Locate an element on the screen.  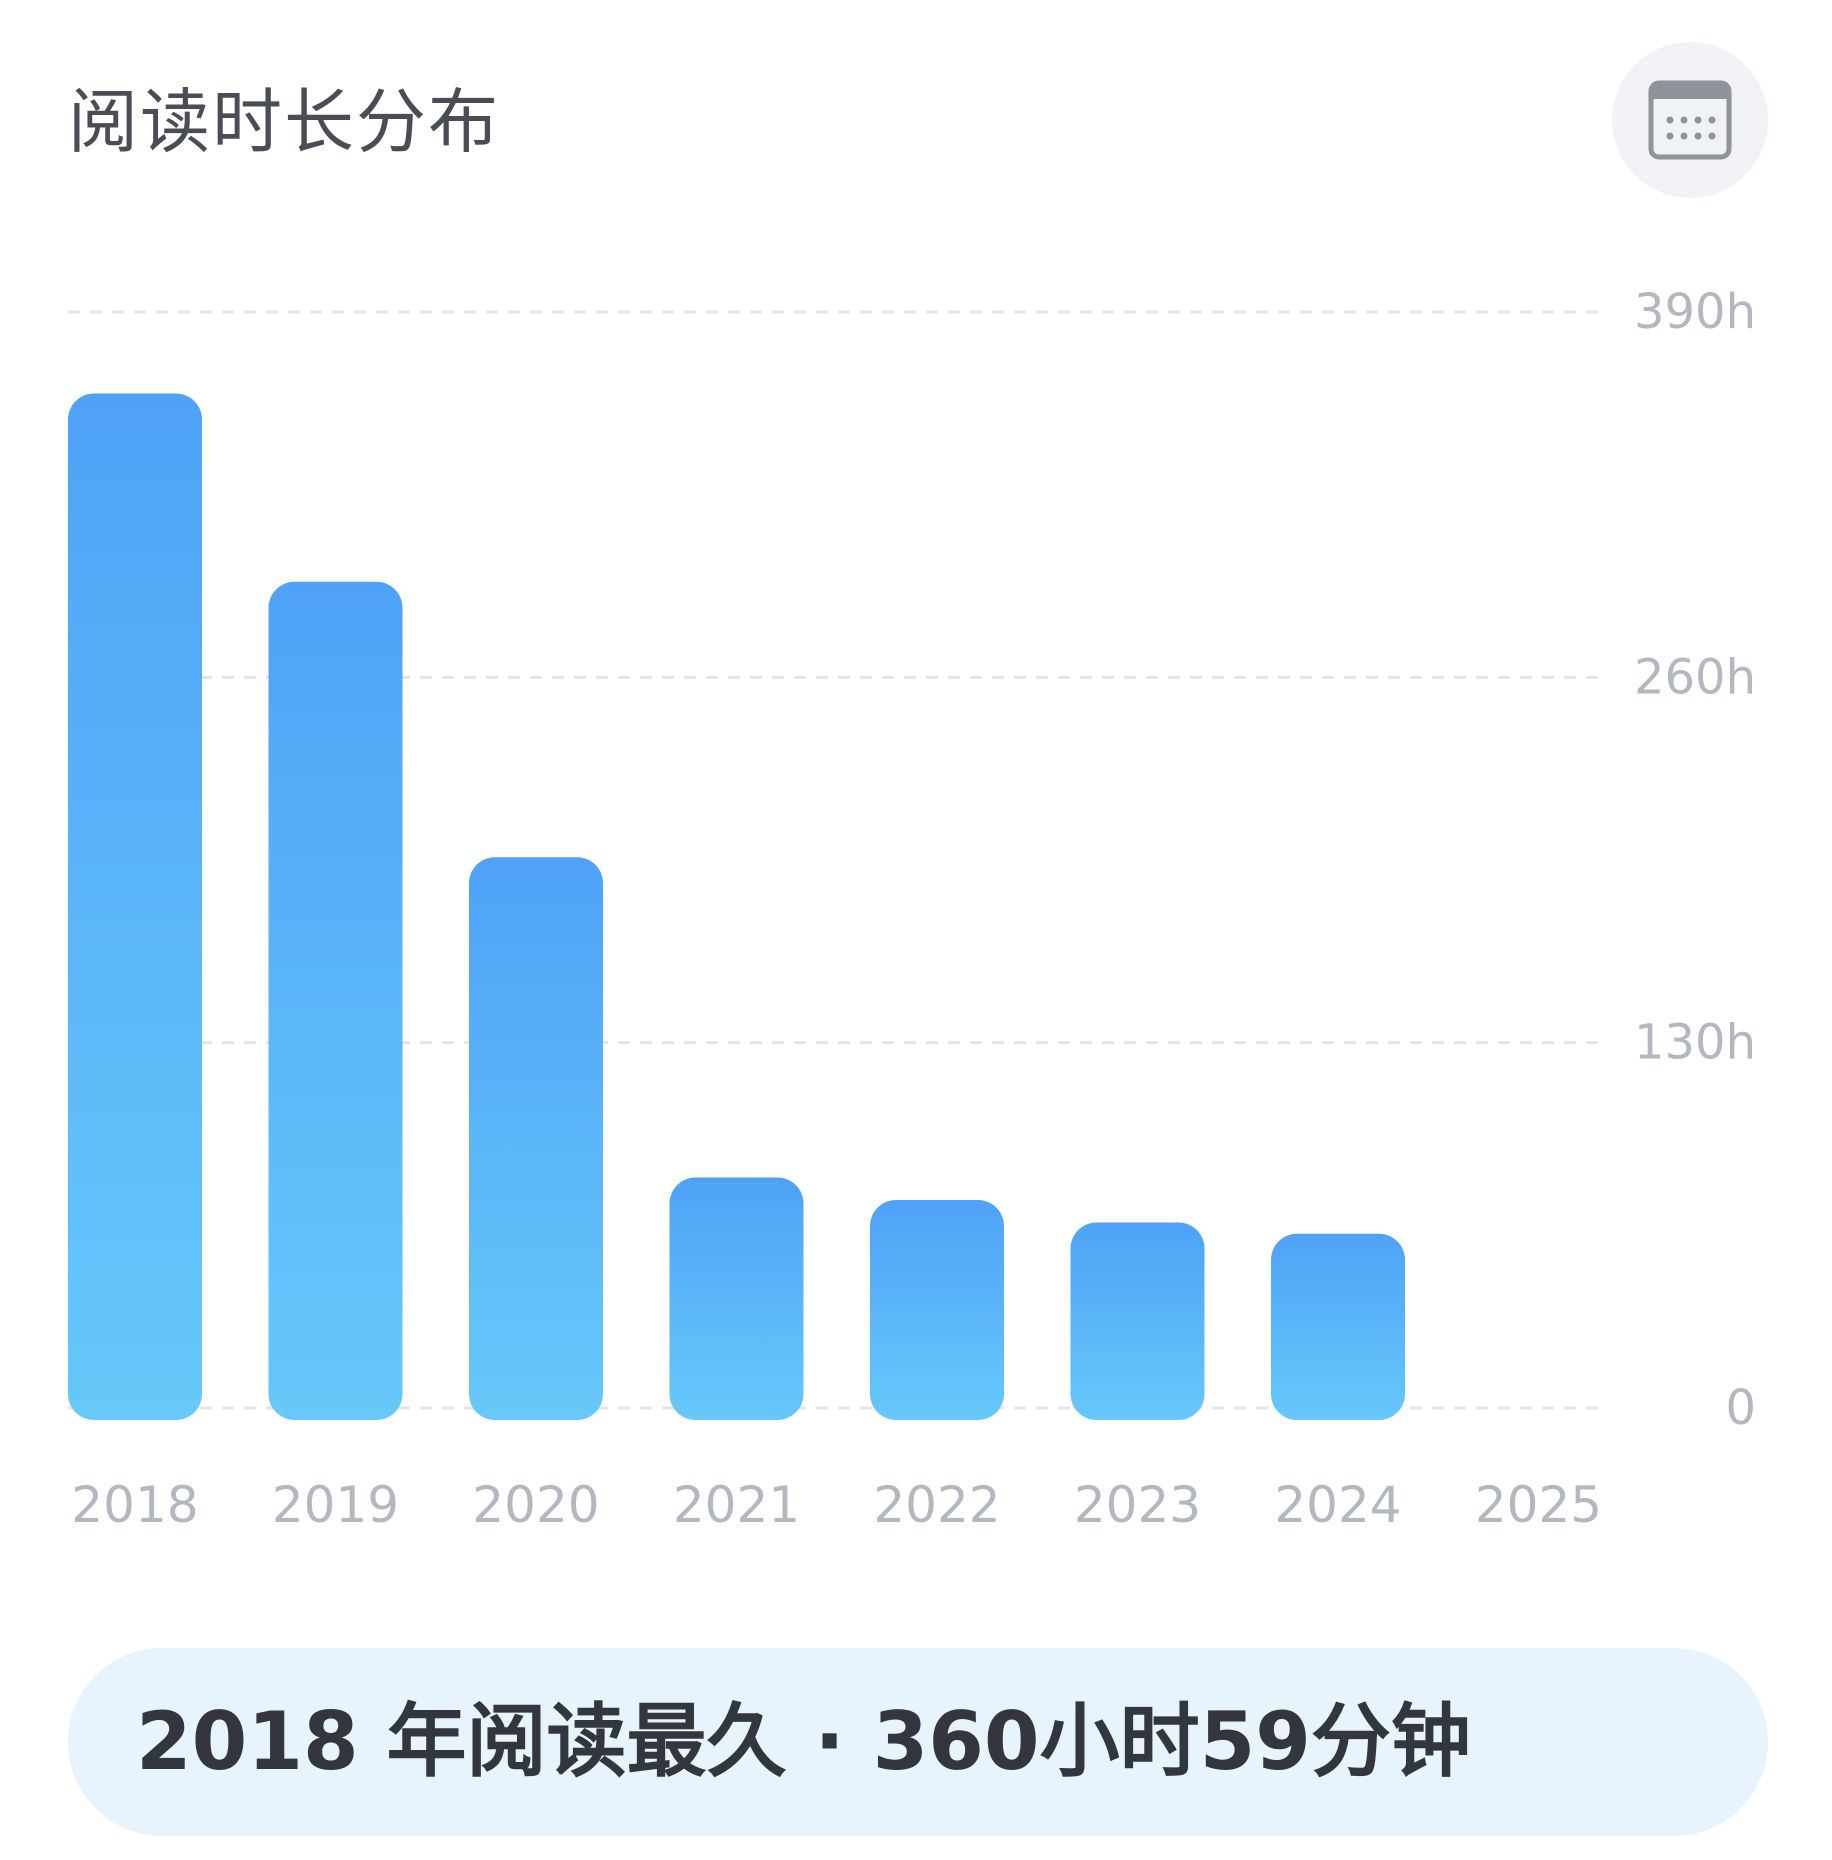
calendar-icon is located at coordinates (1690, 120).